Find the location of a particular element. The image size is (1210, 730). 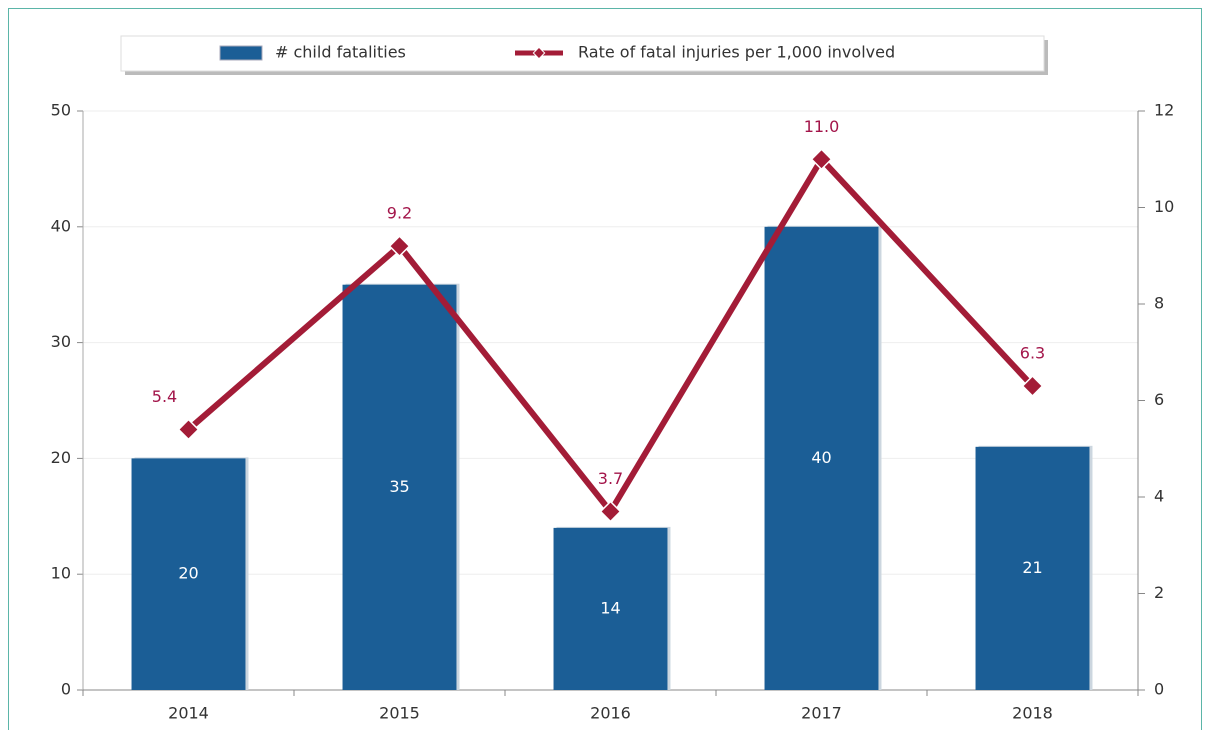

line-value-label: 6.3 is located at coordinates (1032, 353).